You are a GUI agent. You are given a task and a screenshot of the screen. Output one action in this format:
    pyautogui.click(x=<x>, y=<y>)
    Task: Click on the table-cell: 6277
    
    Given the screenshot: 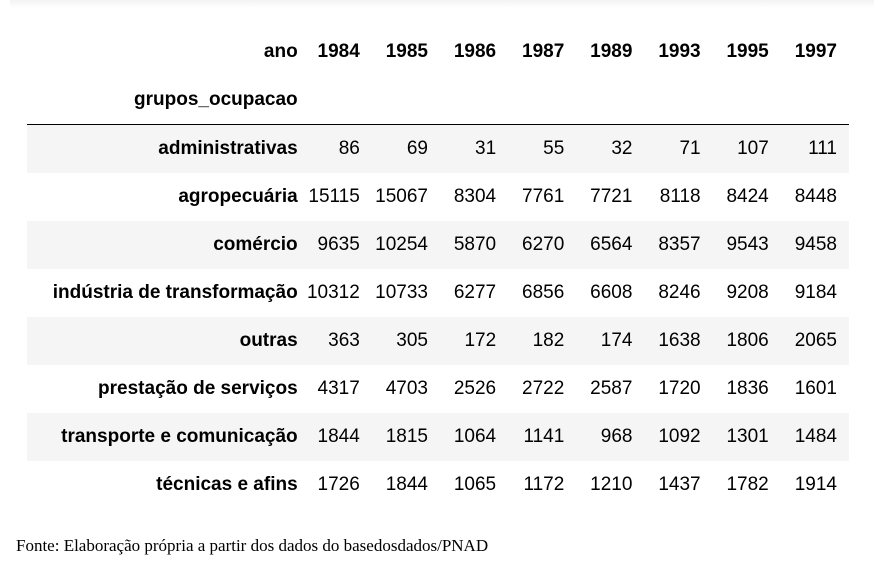 What is the action you would take?
    pyautogui.click(x=475, y=292)
    